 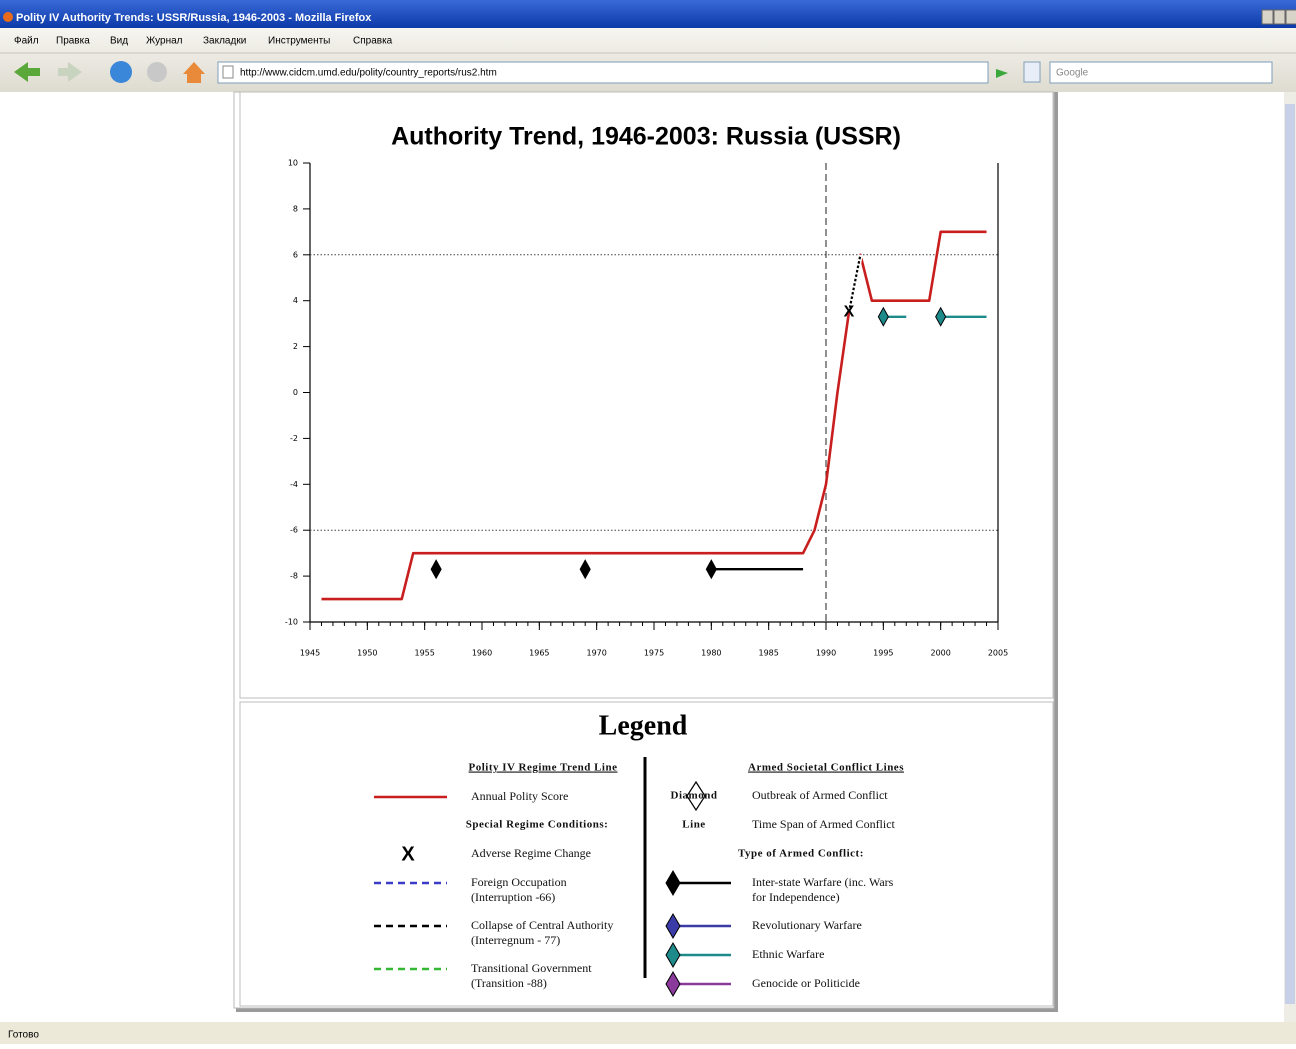 I want to click on legend-label: Collapse of Central Authority, so click(x=542, y=925).